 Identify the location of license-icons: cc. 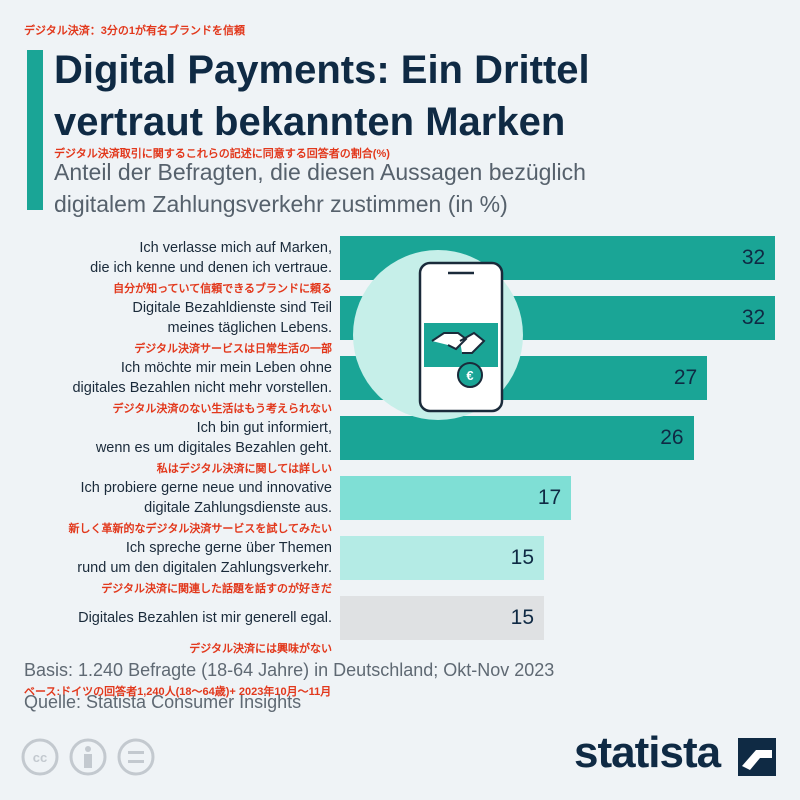
(88, 757).